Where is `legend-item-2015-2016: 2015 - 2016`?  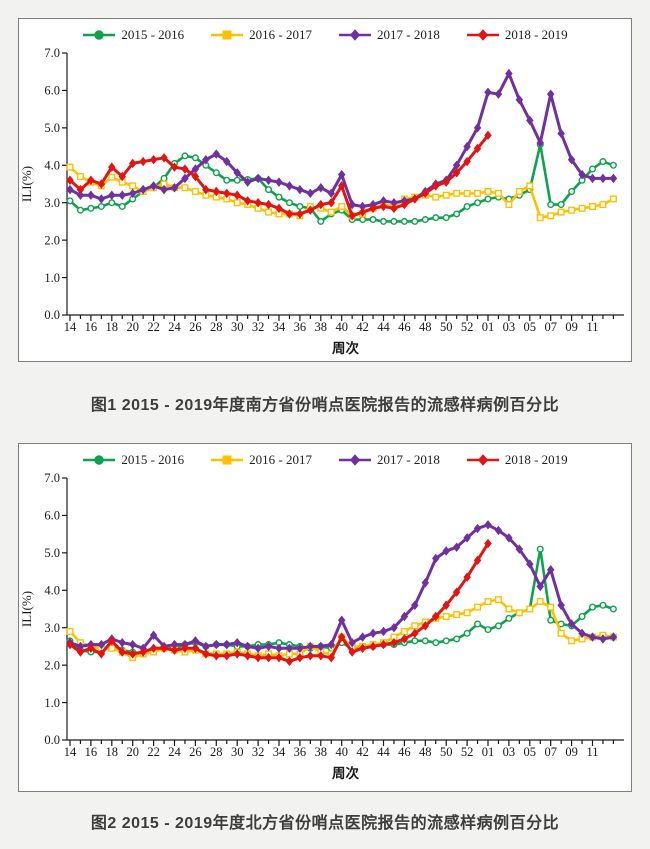 legend-item-2015-2016: 2015 - 2016 is located at coordinates (133, 35).